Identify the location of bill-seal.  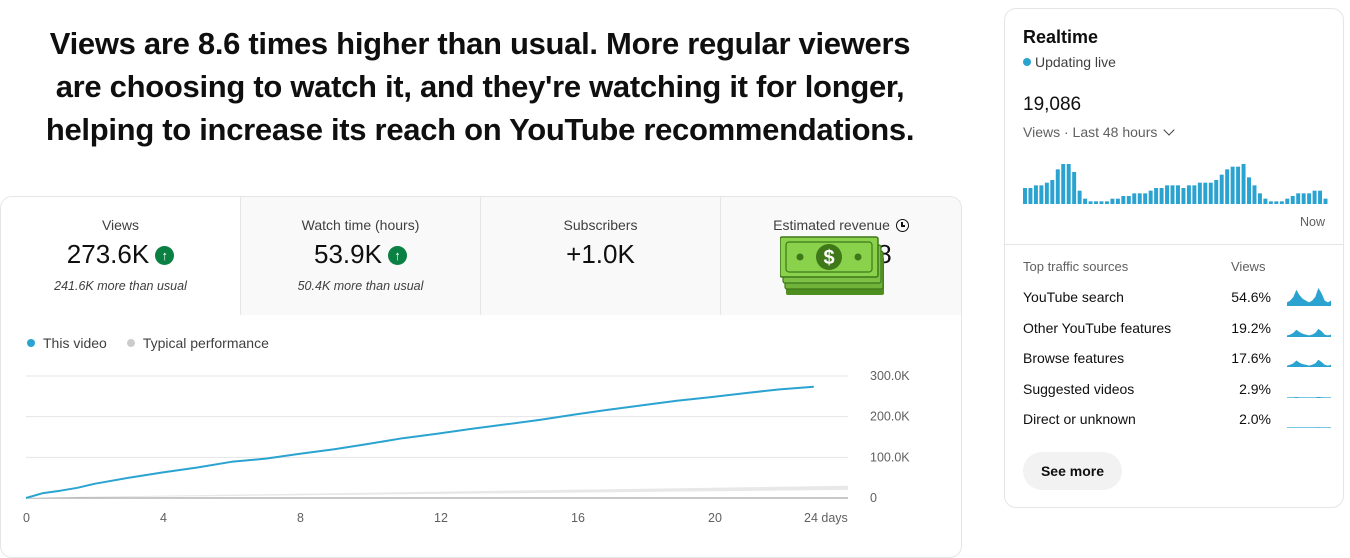
(829, 257).